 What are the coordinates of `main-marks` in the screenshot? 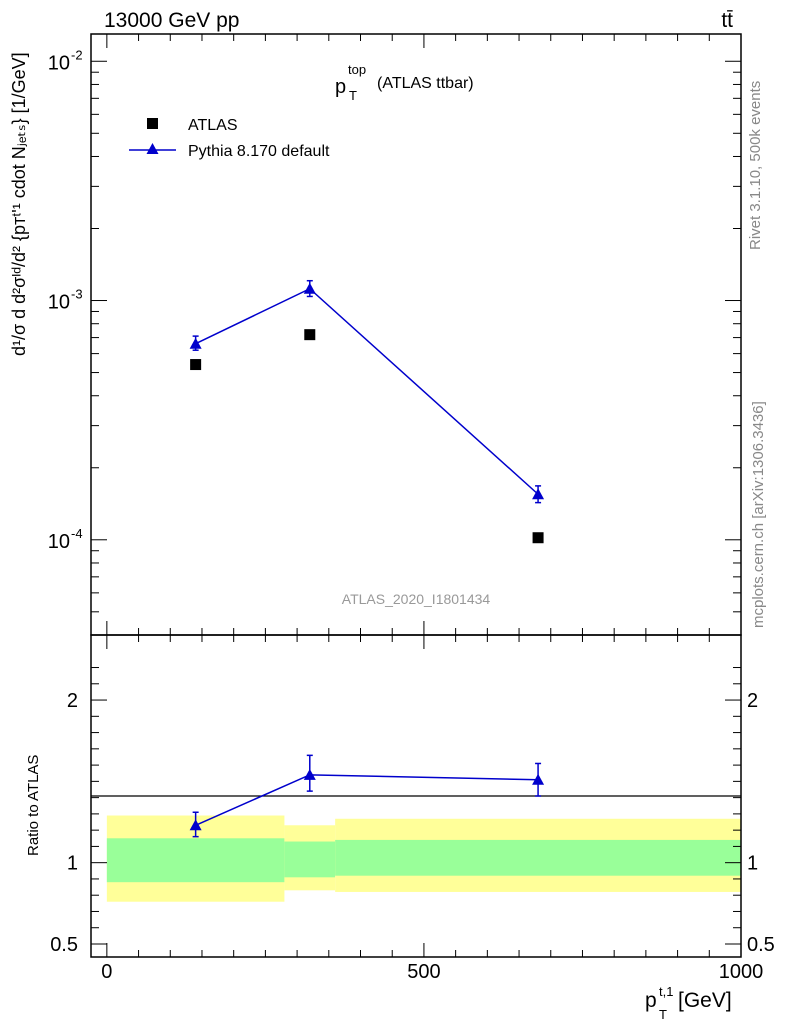 It's located at (367, 411).